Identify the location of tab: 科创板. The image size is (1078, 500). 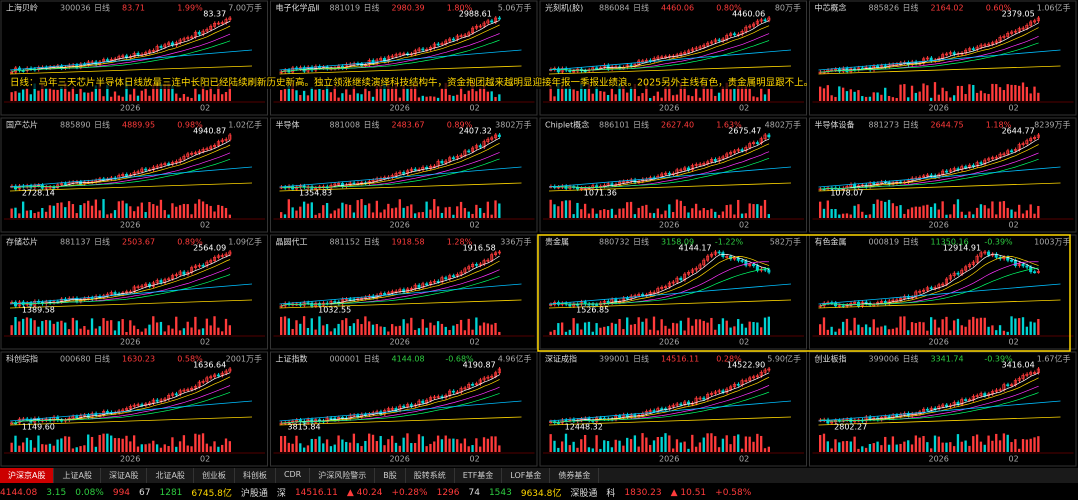
(255, 475).